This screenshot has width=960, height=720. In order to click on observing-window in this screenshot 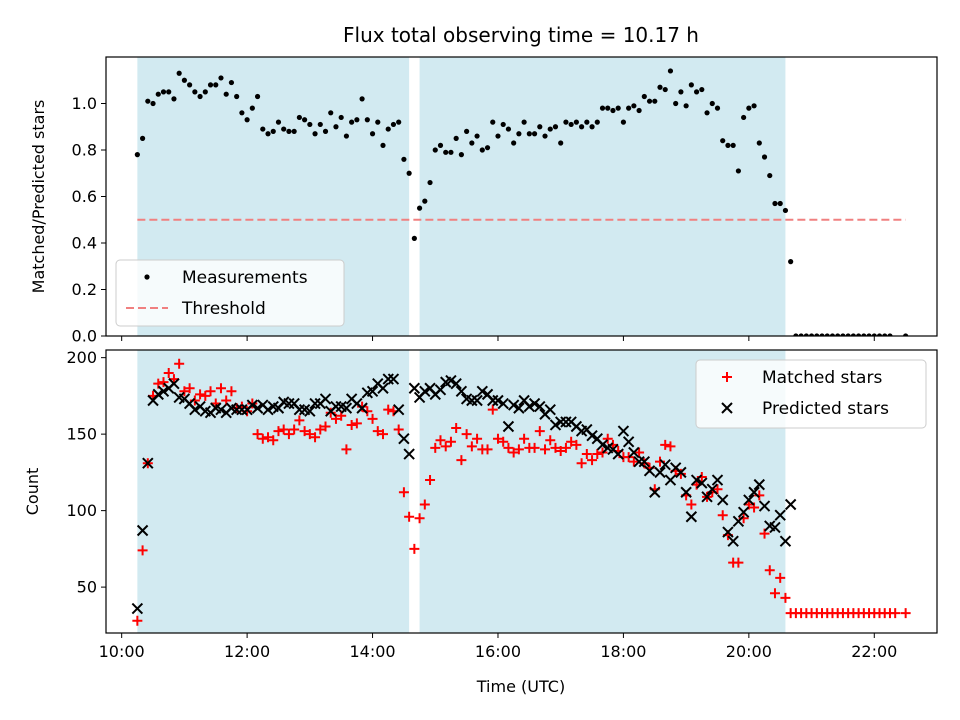, I will do `click(602, 196)`.